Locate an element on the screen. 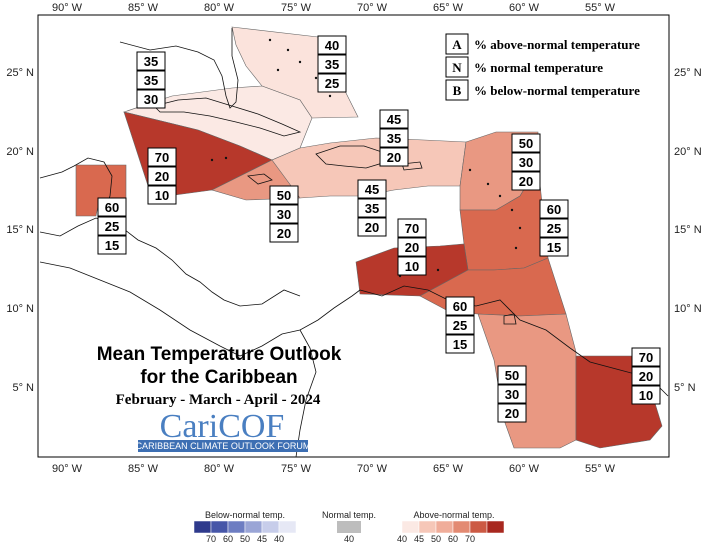 The image size is (705, 542). lat-tick-left: 25° N is located at coordinates (20, 73).